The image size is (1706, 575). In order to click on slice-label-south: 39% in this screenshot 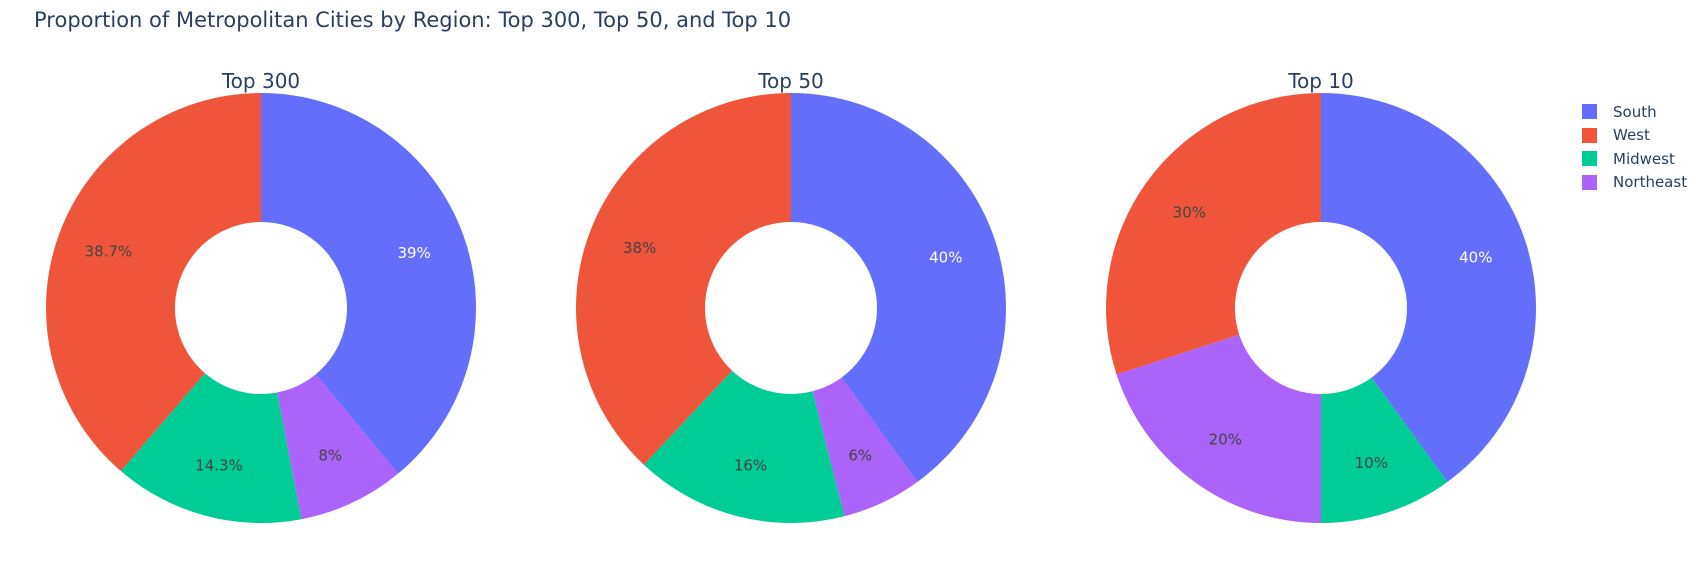, I will do `click(413, 253)`.